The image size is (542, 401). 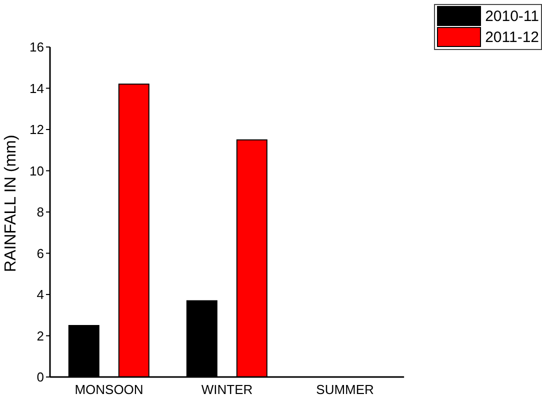 I want to click on legend-label: 2011-12, so click(x=512, y=37).